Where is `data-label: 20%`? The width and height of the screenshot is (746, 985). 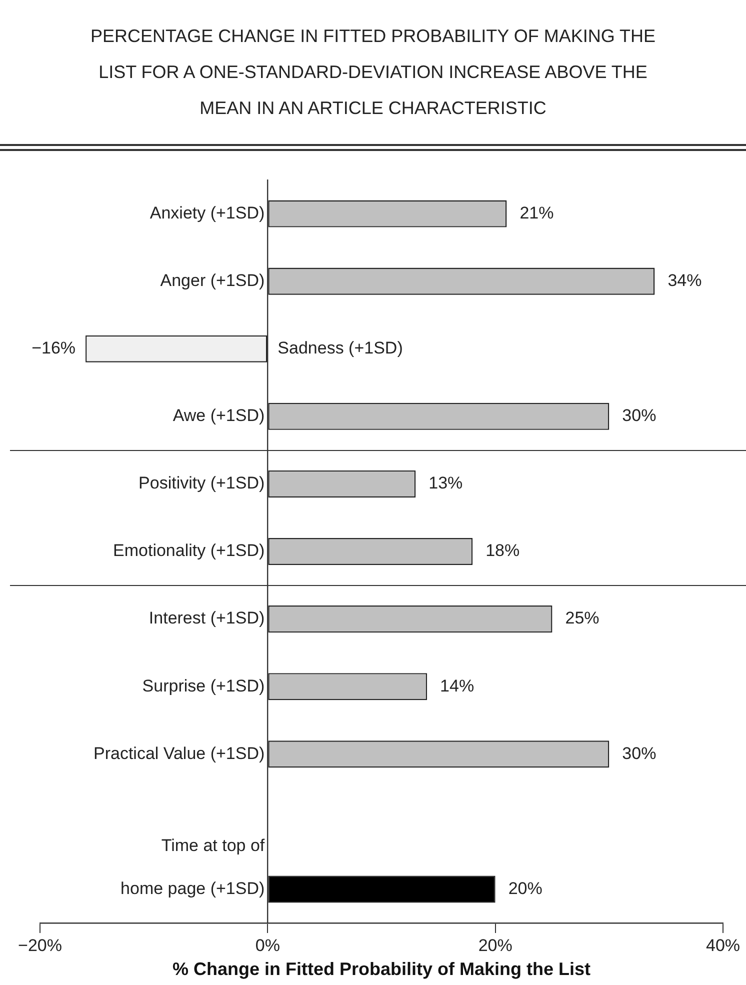 data-label: 20% is located at coordinates (525, 888).